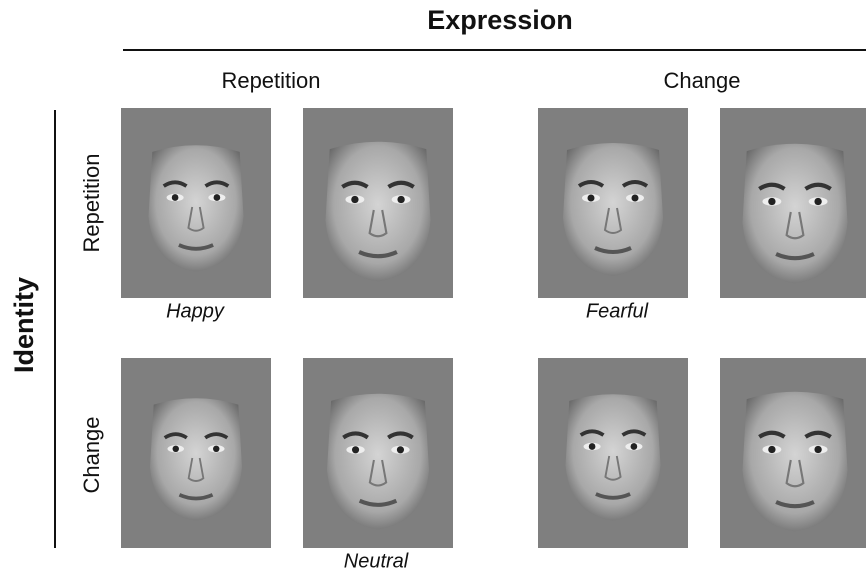 This screenshot has width=866, height=577. I want to click on row-header: Repetition, so click(91, 202).